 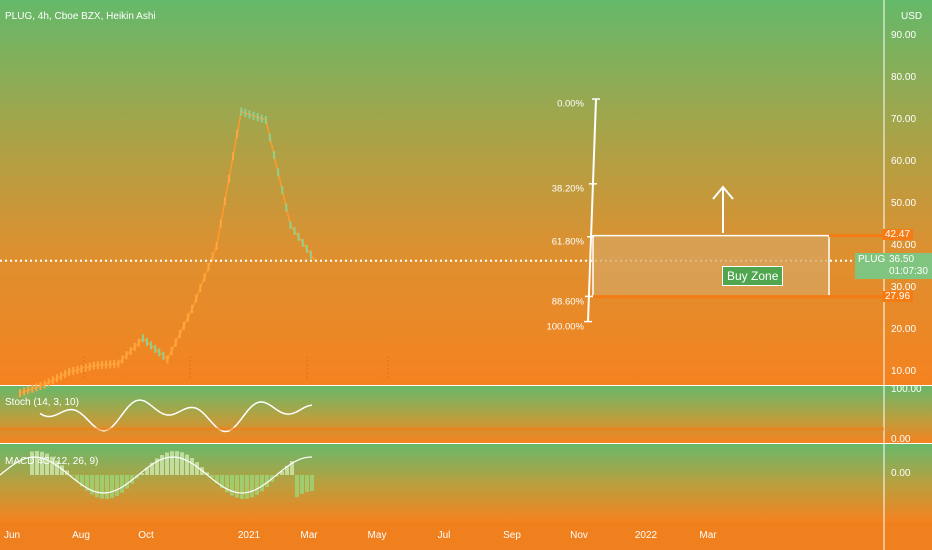 What do you see at coordinates (898, 234) in the screenshot?
I see `buy-zone-upper-tag: 42.47` at bounding box center [898, 234].